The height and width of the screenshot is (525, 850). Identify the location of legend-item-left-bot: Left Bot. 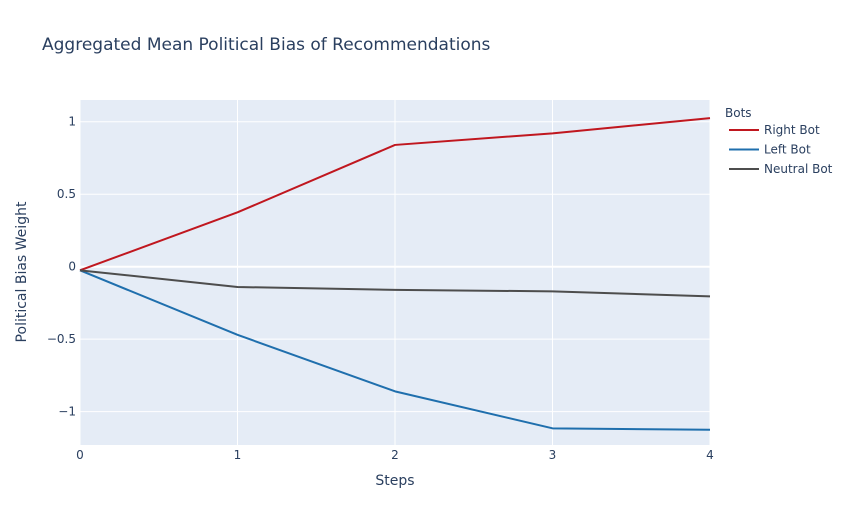
(770, 150).